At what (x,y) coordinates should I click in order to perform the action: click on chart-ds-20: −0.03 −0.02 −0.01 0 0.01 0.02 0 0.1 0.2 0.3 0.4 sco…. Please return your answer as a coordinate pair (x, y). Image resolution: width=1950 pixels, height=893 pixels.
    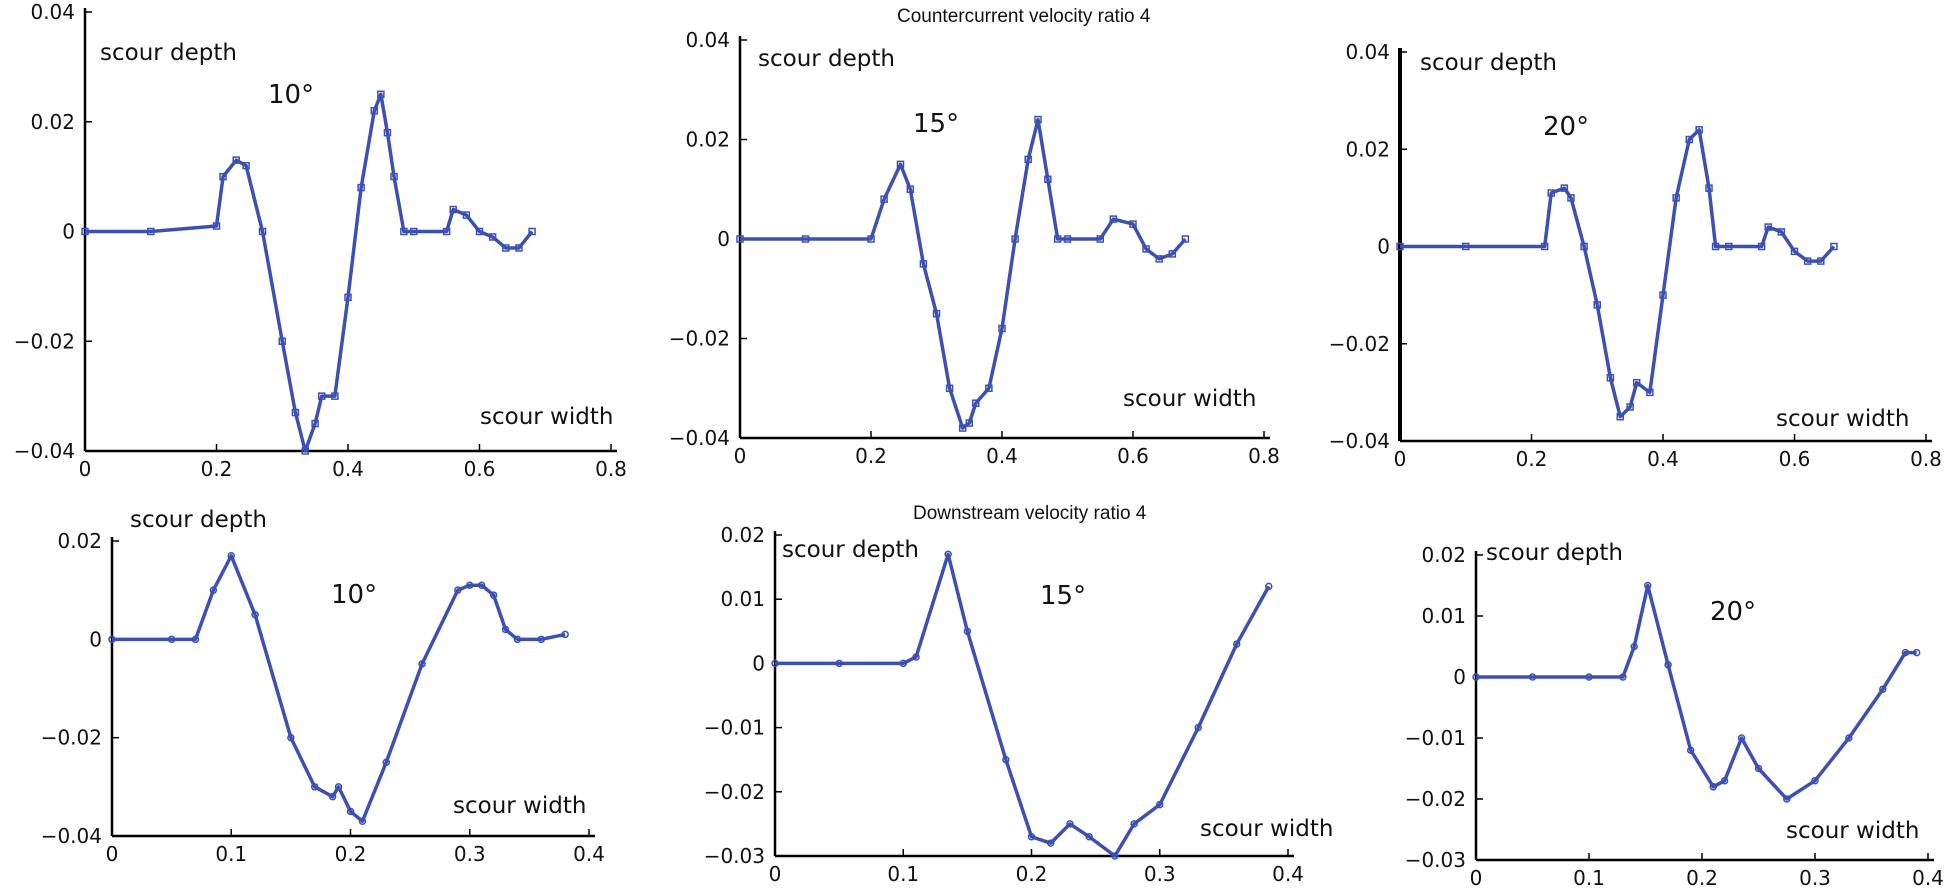
    Looking at the image, I should click on (1674, 715).